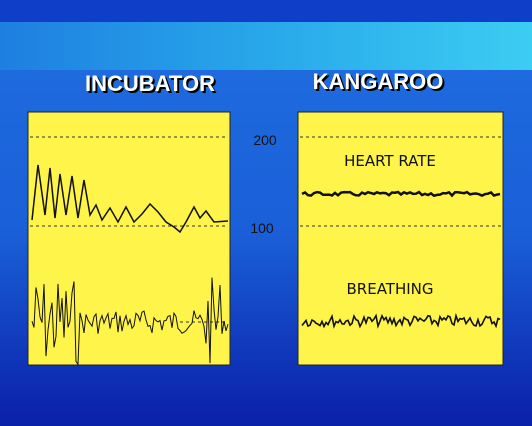  I want to click on title-shadow: INCUBATOR, so click(152, 85).